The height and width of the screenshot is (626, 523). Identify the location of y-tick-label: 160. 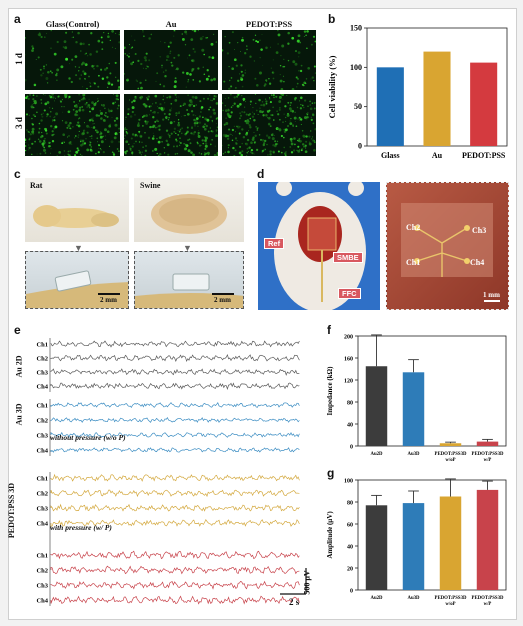
(348, 360).